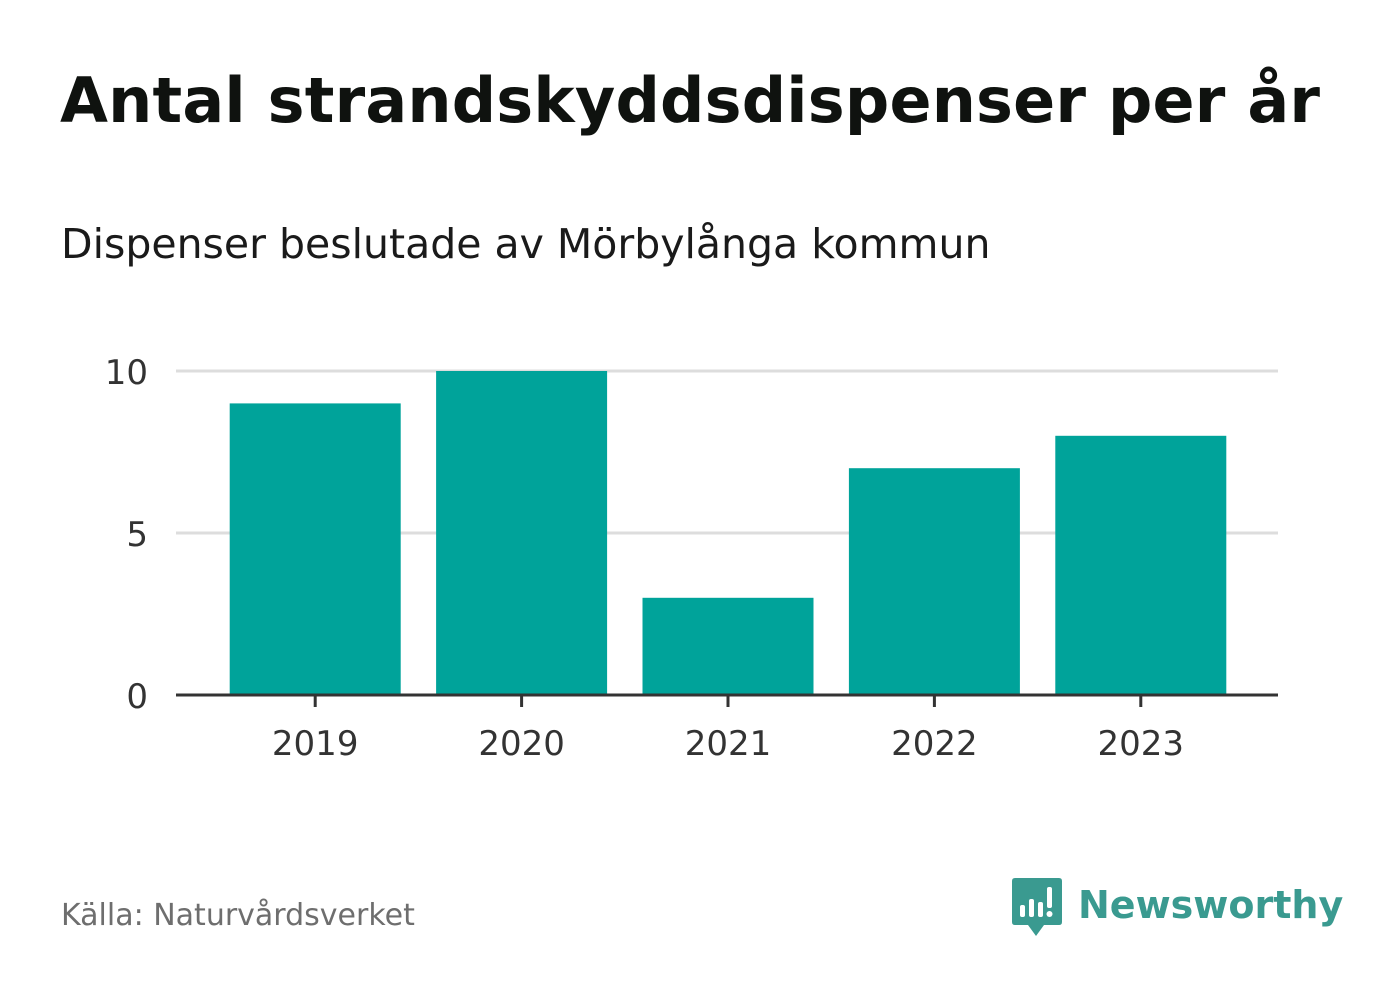 The width and height of the screenshot is (1382, 999). What do you see at coordinates (522, 533) in the screenshot?
I see `bar-2020` at bounding box center [522, 533].